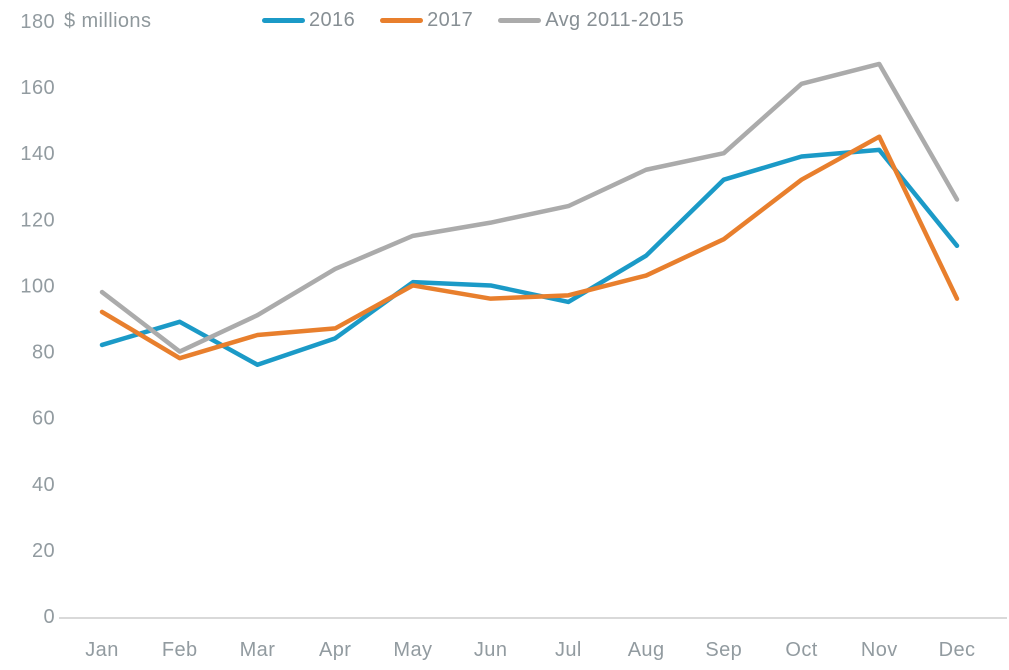  Describe the element at coordinates (412, 650) in the screenshot. I see `x-tick-label: May` at that location.